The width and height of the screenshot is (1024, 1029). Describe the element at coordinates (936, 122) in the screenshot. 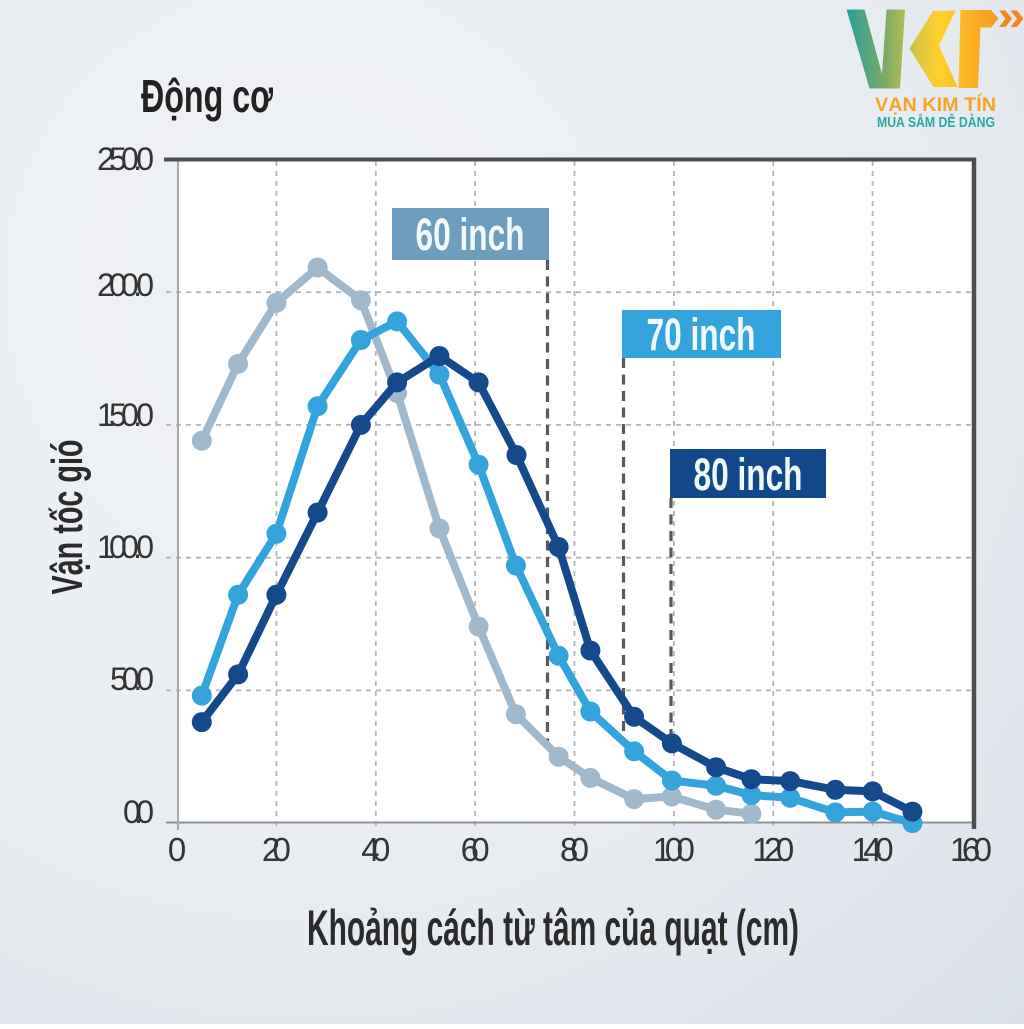

I see `svg-text: MUA SẮM DỄ DÀNG` at that location.